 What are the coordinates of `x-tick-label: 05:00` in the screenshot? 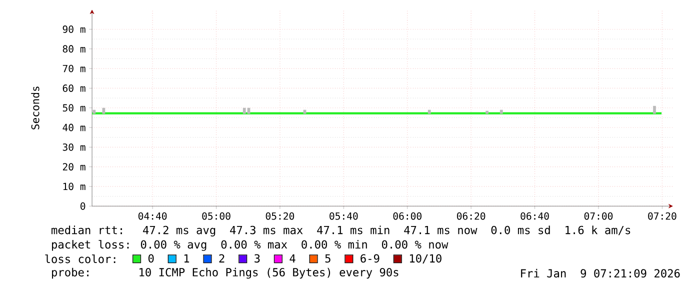 It's located at (216, 216).